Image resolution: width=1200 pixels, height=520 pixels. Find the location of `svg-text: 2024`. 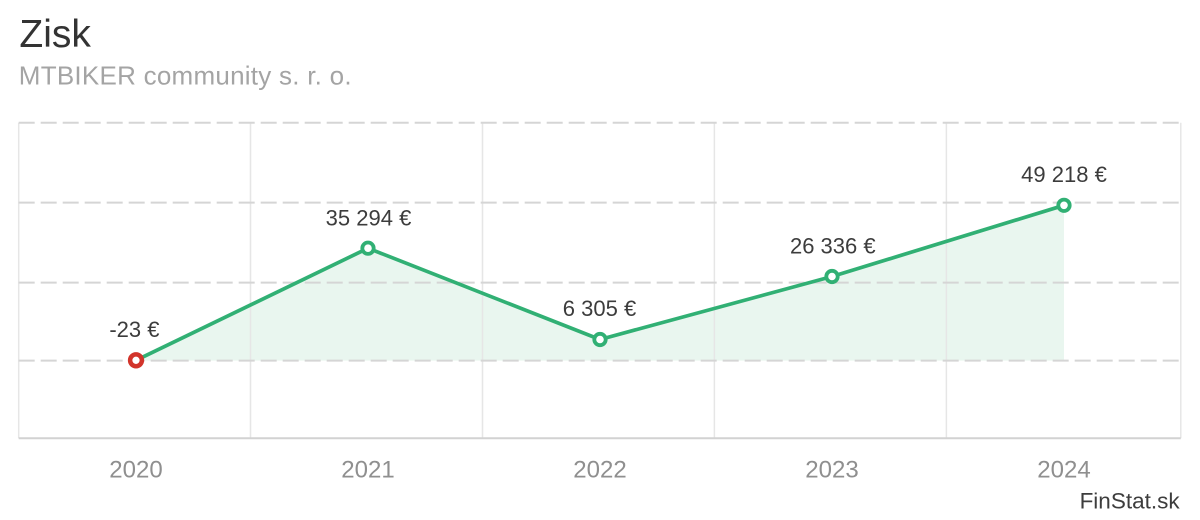

svg-text: 2024 is located at coordinates (1063, 470).